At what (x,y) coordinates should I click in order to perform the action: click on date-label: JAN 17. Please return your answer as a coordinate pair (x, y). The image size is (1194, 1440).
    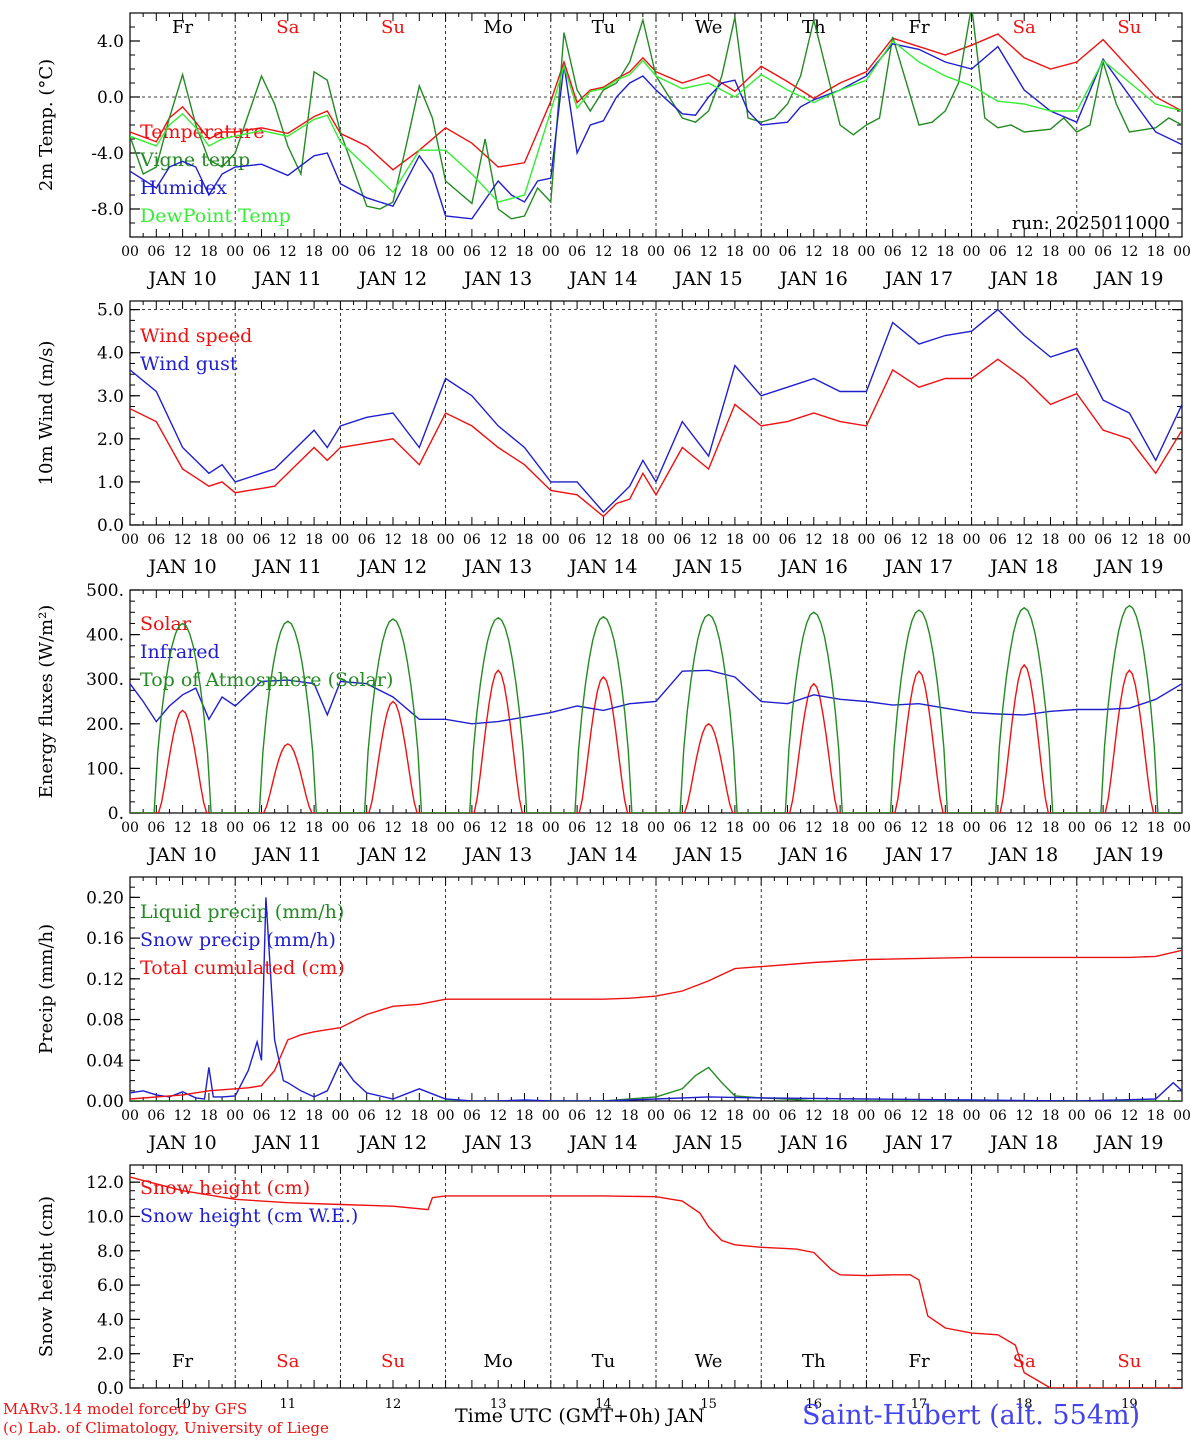
    Looking at the image, I should click on (918, 567).